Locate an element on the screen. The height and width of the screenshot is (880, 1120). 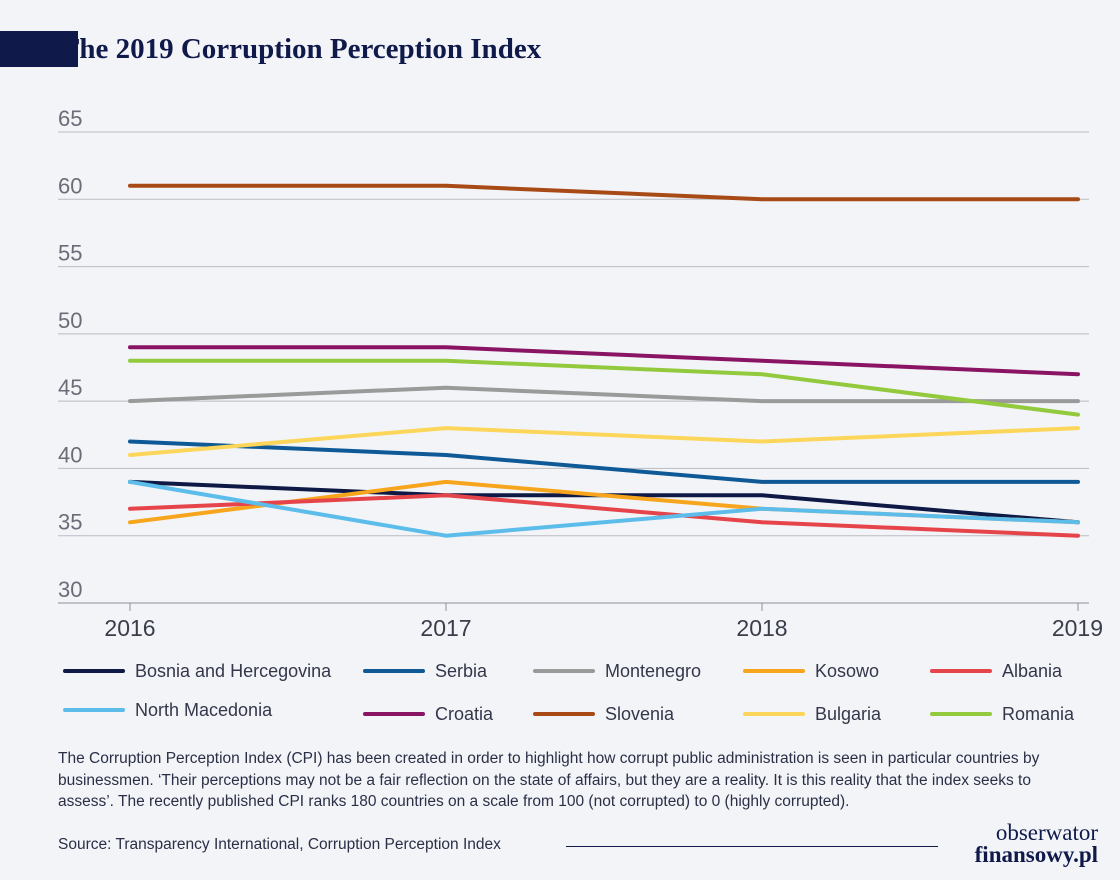
legend-label: Slovenia is located at coordinates (640, 713).